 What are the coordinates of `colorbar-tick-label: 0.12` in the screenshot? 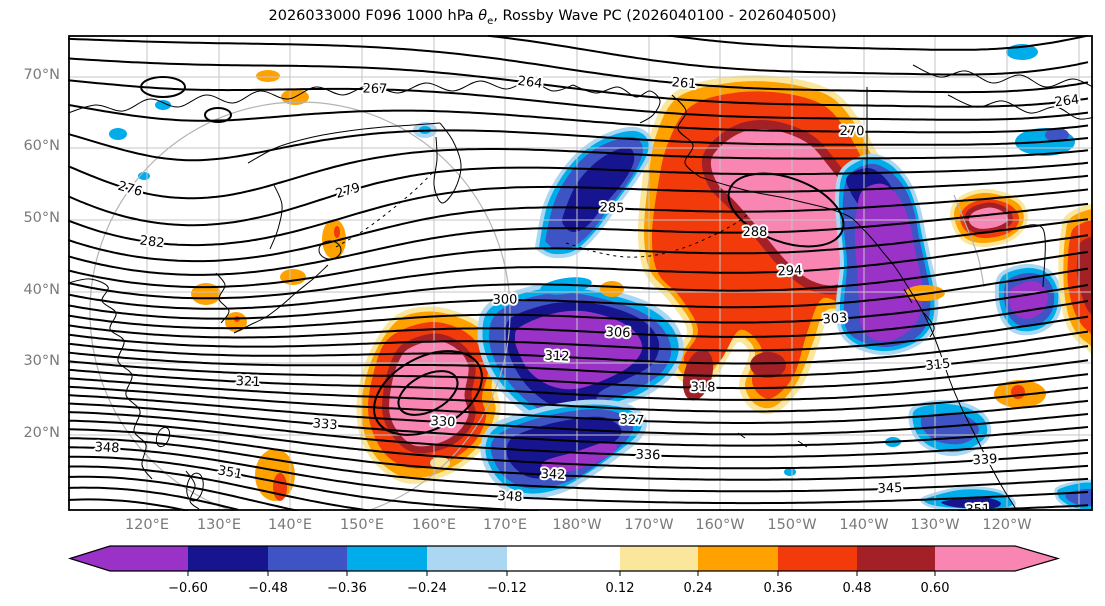 It's located at (620, 588).